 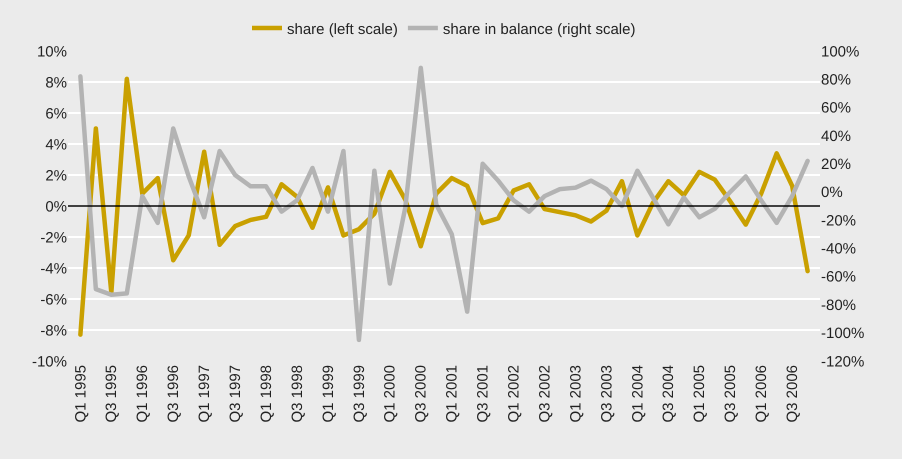 What do you see at coordinates (235, 394) in the screenshot?
I see `x-tick-label: Q3 1997` at bounding box center [235, 394].